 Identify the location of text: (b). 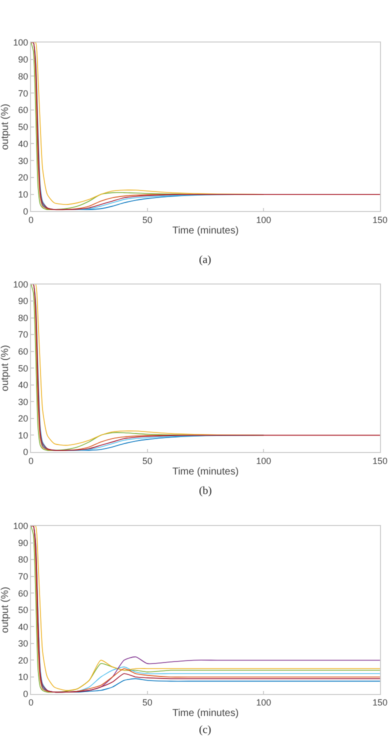
(205, 491).